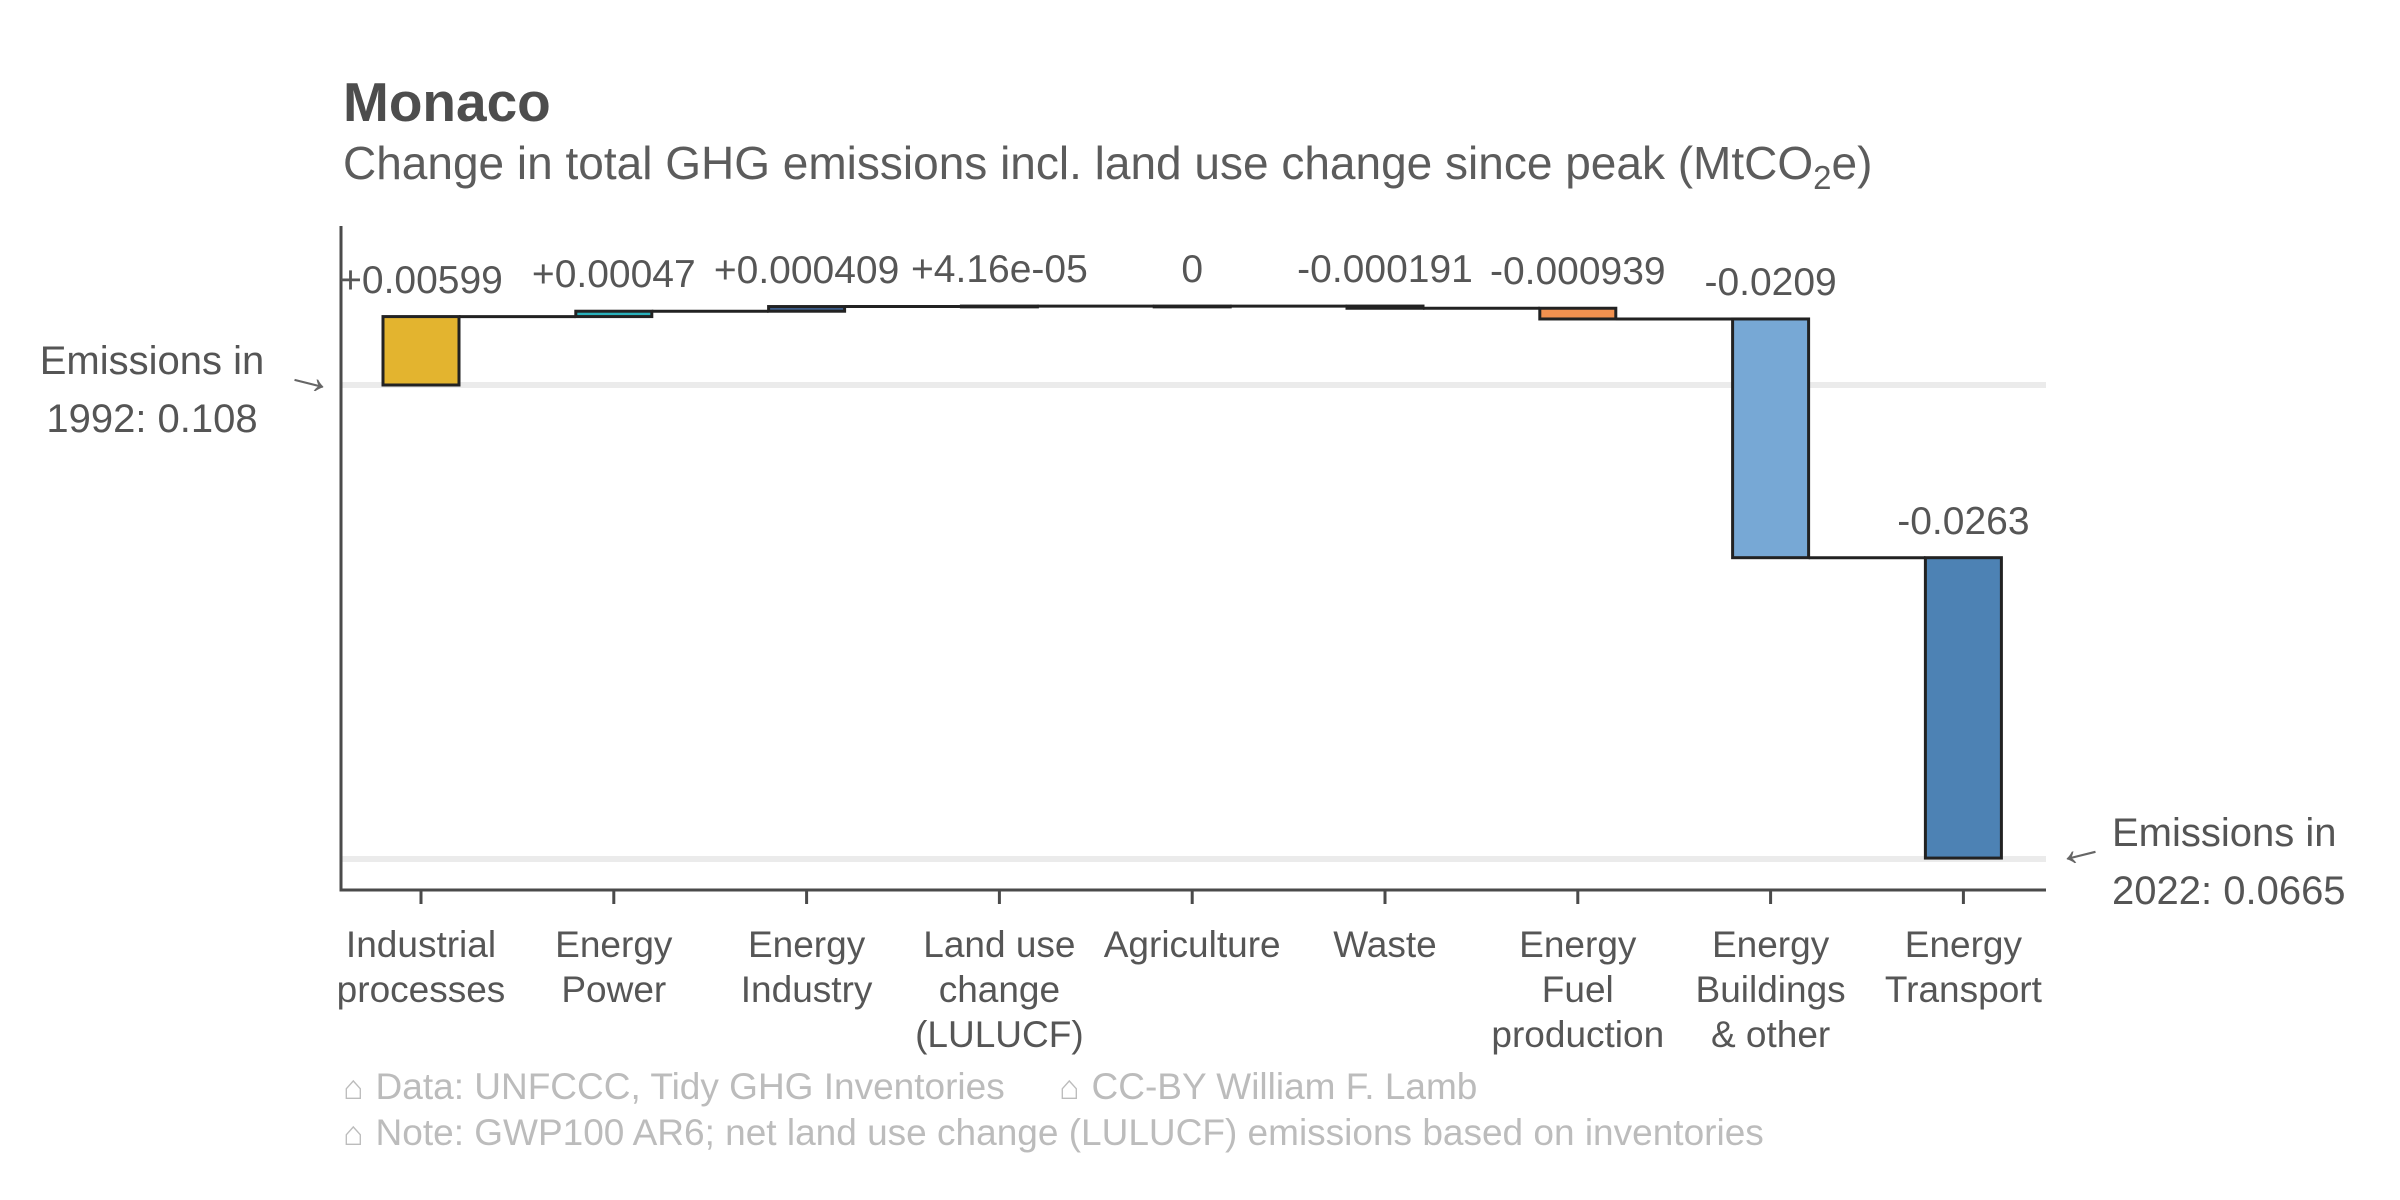 This screenshot has width=2400, height=1200. I want to click on end-annotation-line2: 2022: 0.0665, so click(2229, 891).